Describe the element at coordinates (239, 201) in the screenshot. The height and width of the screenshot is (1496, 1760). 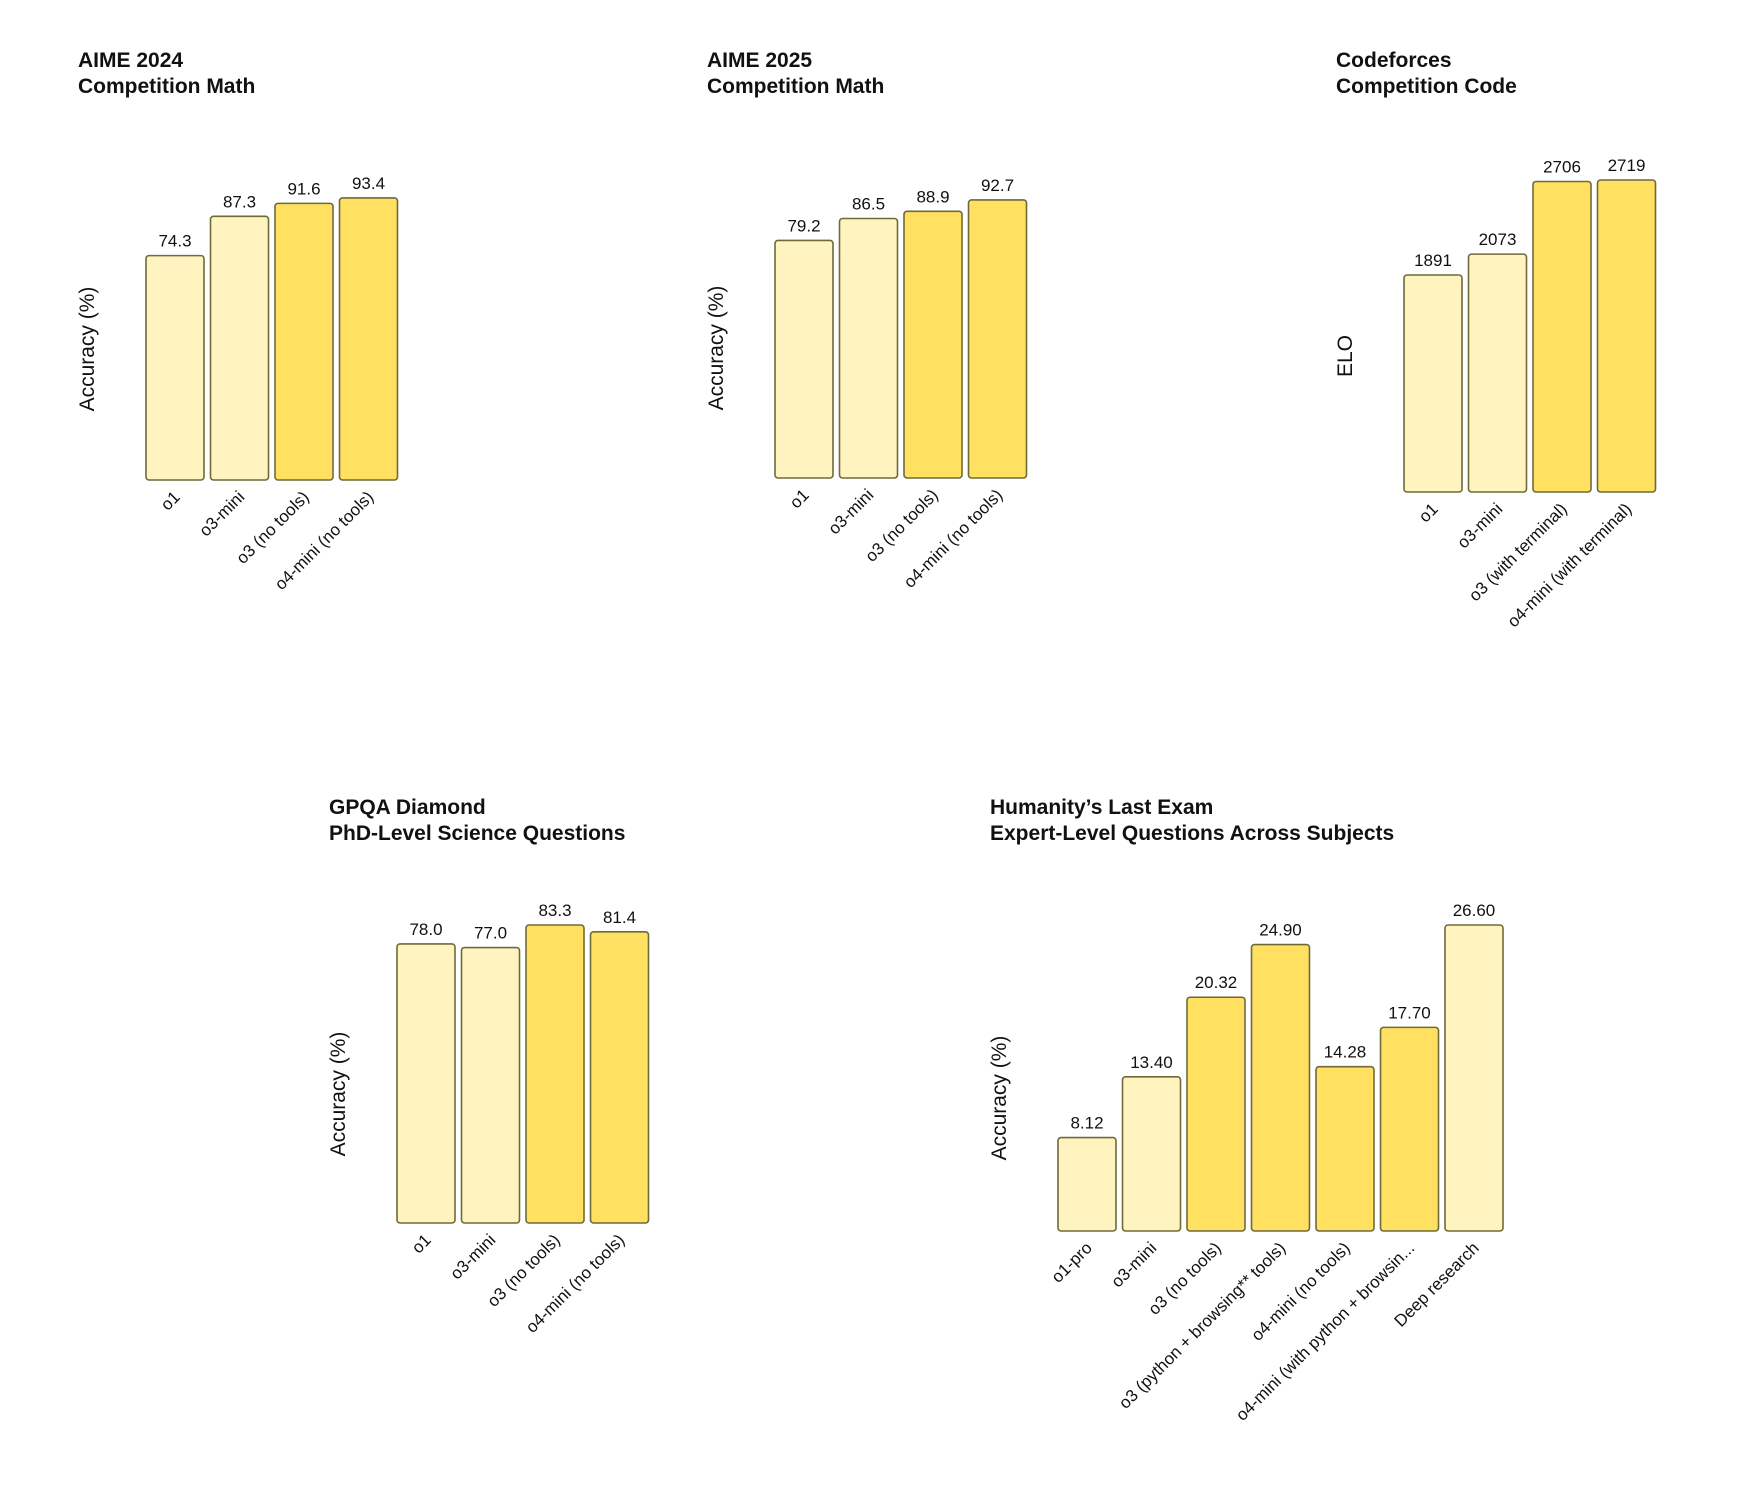
I see `data-label: 87.3` at that location.